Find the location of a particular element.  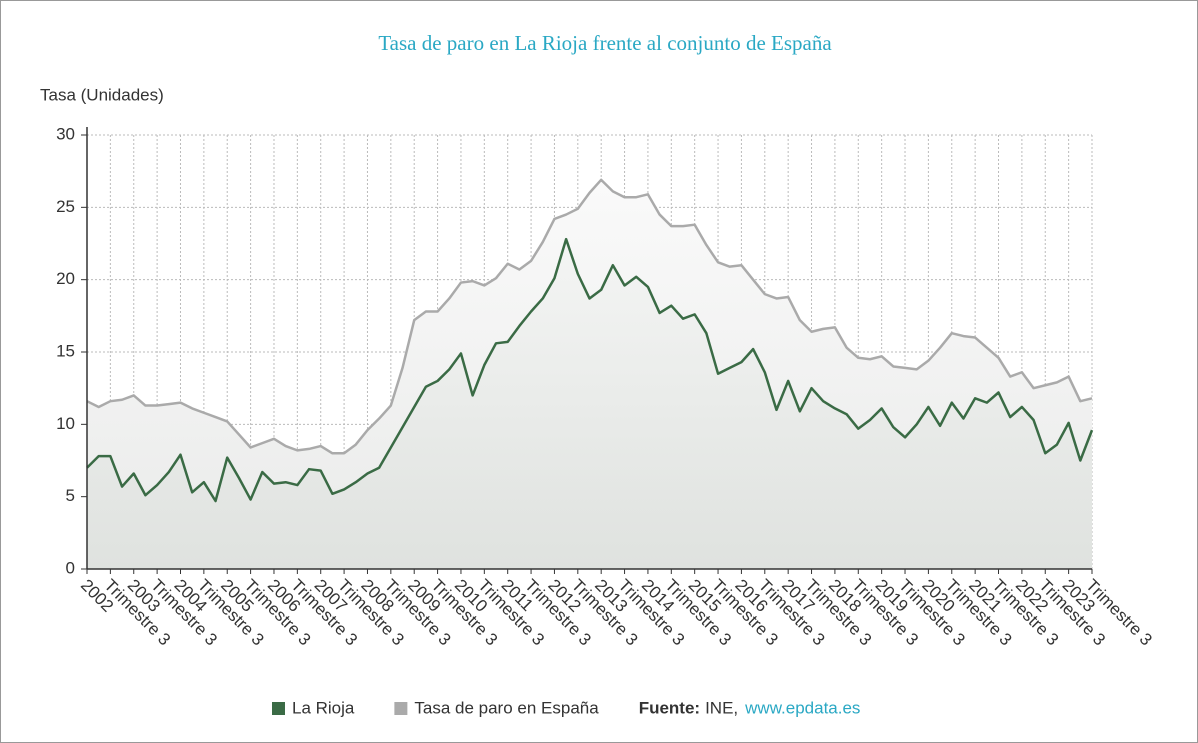

source-text: INE, is located at coordinates (721, 707).